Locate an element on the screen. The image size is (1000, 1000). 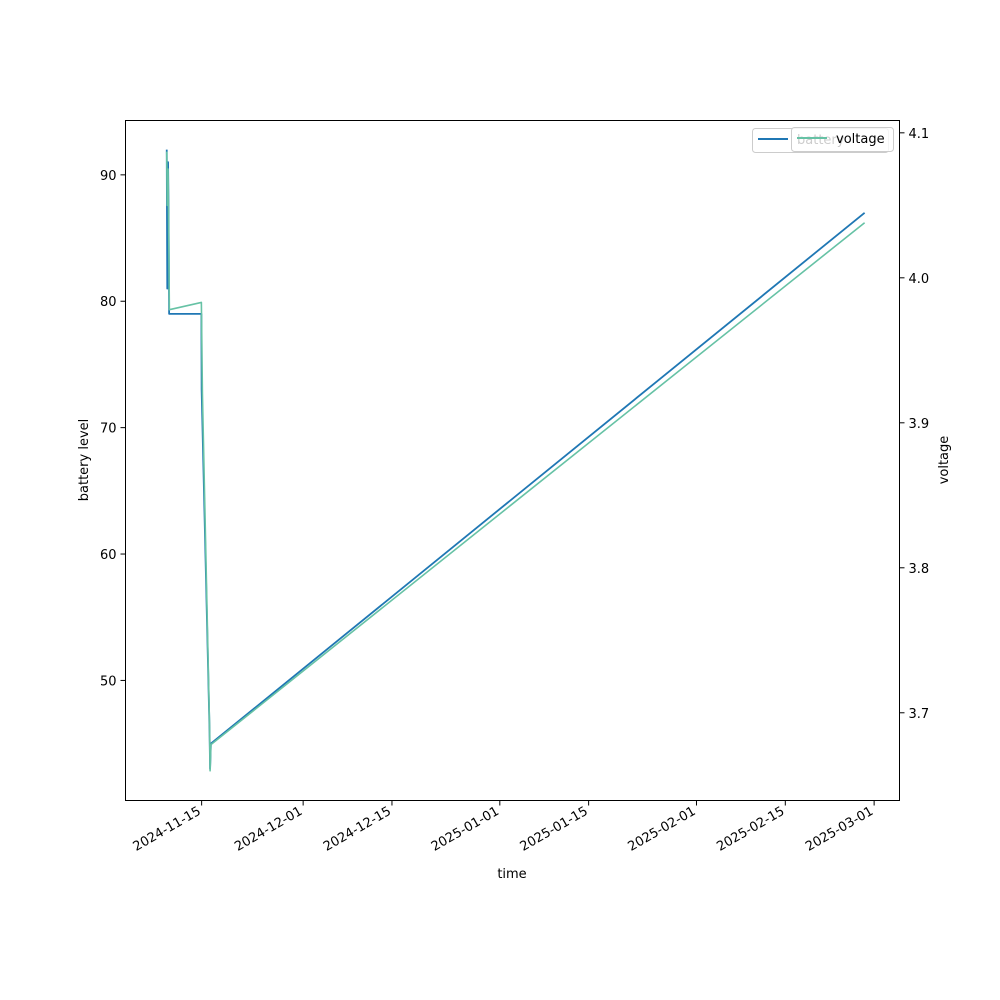
y-tick-label-right: 4.1 is located at coordinates (919, 134).